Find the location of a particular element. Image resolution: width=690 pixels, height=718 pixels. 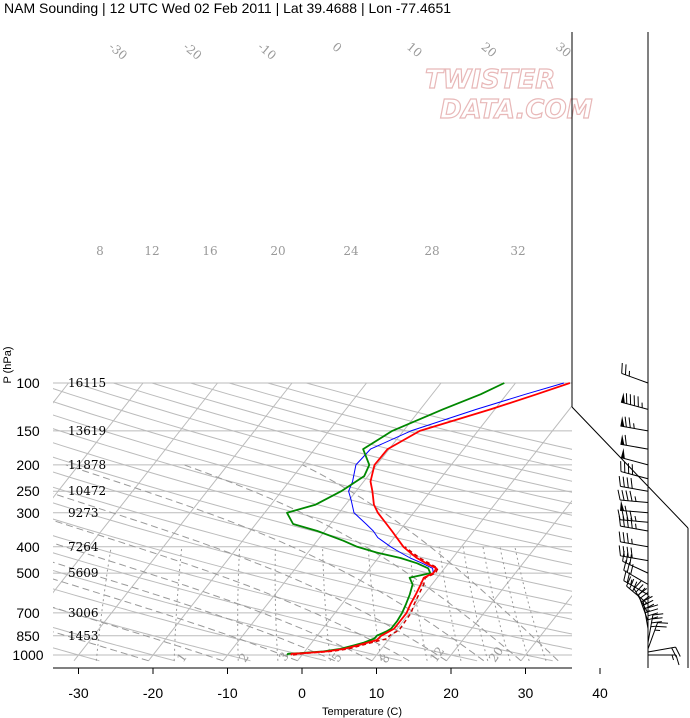

mixing-ratio-label: 5 is located at coordinates (337, 657).